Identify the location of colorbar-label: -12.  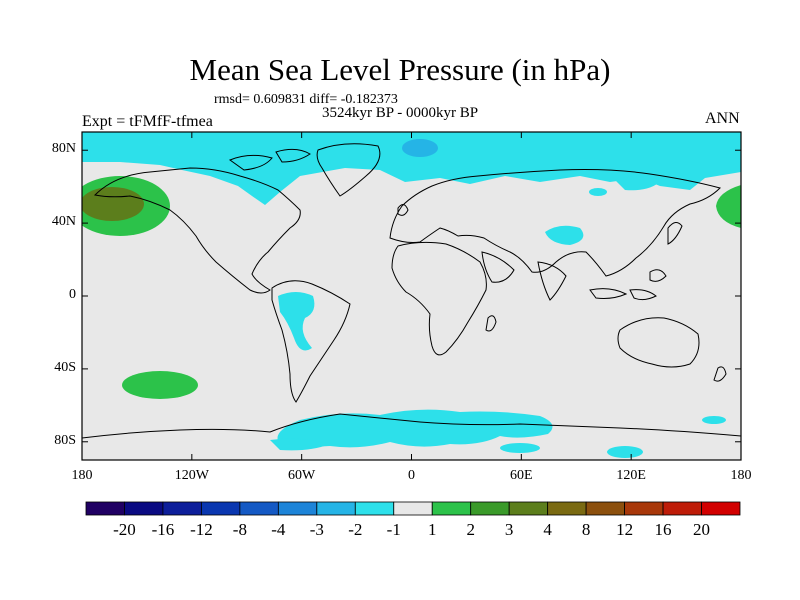
(201, 529).